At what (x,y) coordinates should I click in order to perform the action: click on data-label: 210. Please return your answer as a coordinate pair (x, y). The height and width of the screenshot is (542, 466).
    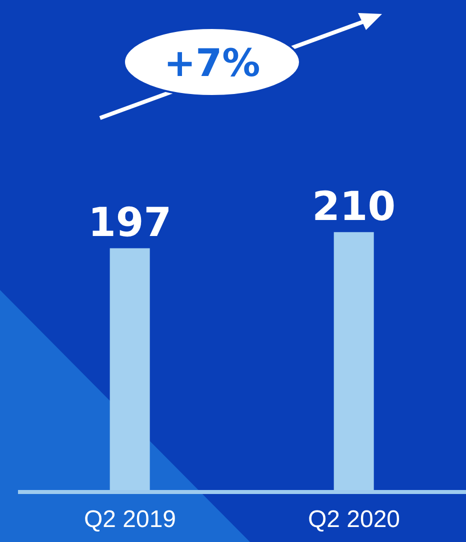
    Looking at the image, I should click on (354, 207).